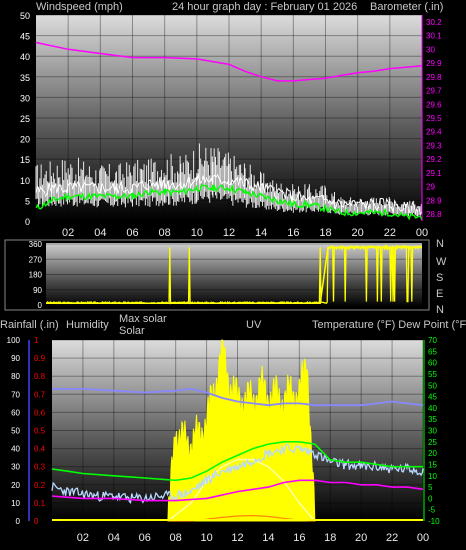  What do you see at coordinates (432, 385) in the screenshot?
I see `temperature-tick-label: 50` at bounding box center [432, 385].